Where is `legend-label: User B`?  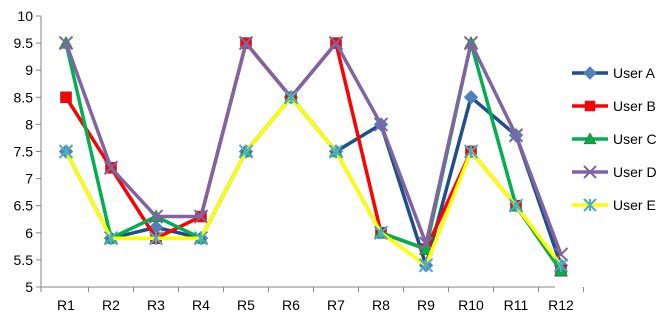 legend-label: User B is located at coordinates (634, 106).